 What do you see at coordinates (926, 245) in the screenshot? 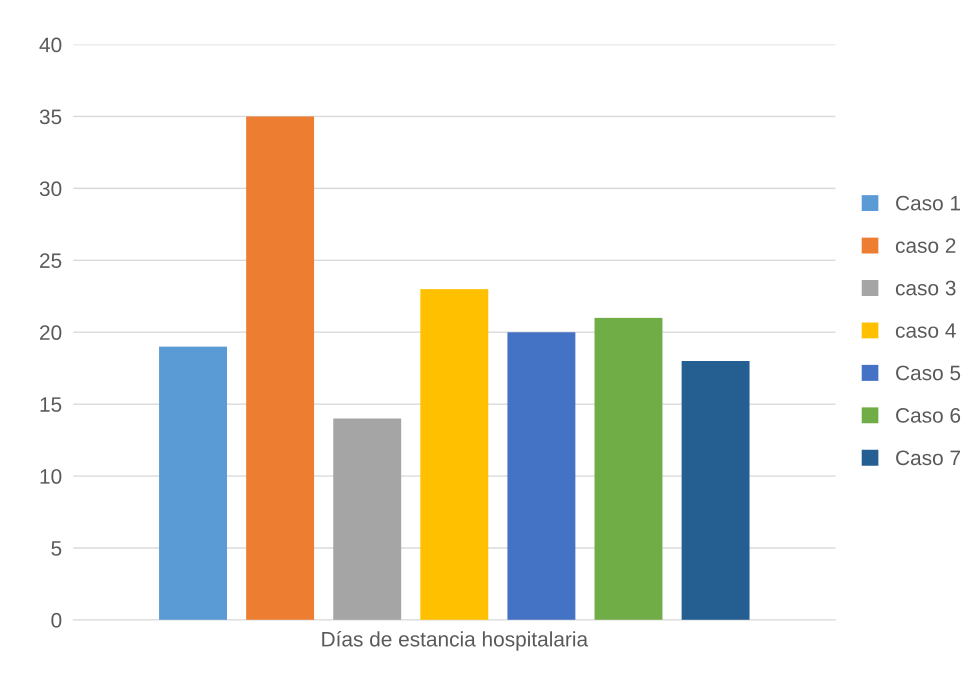
I see `legend-label: caso 2` at bounding box center [926, 245].